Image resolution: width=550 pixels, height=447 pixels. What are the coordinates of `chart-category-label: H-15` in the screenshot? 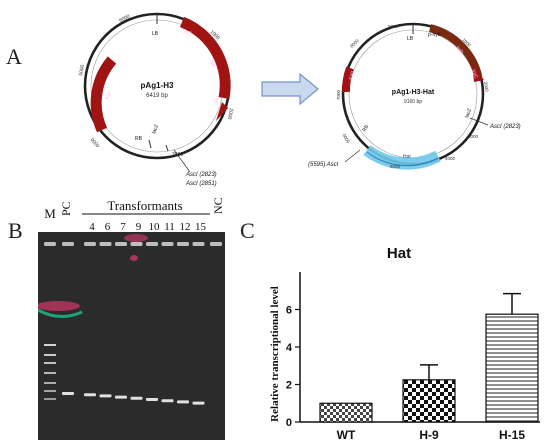 It's located at (512, 435).